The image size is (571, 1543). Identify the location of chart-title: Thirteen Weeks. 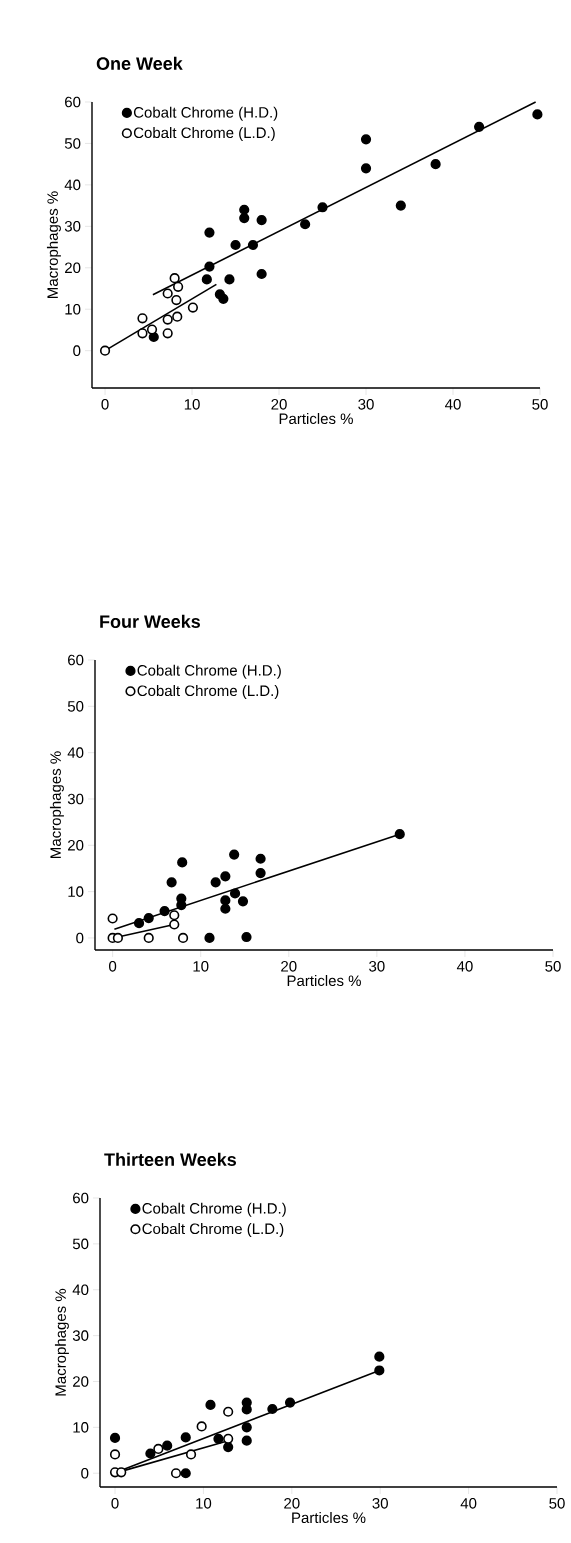
(170, 1159).